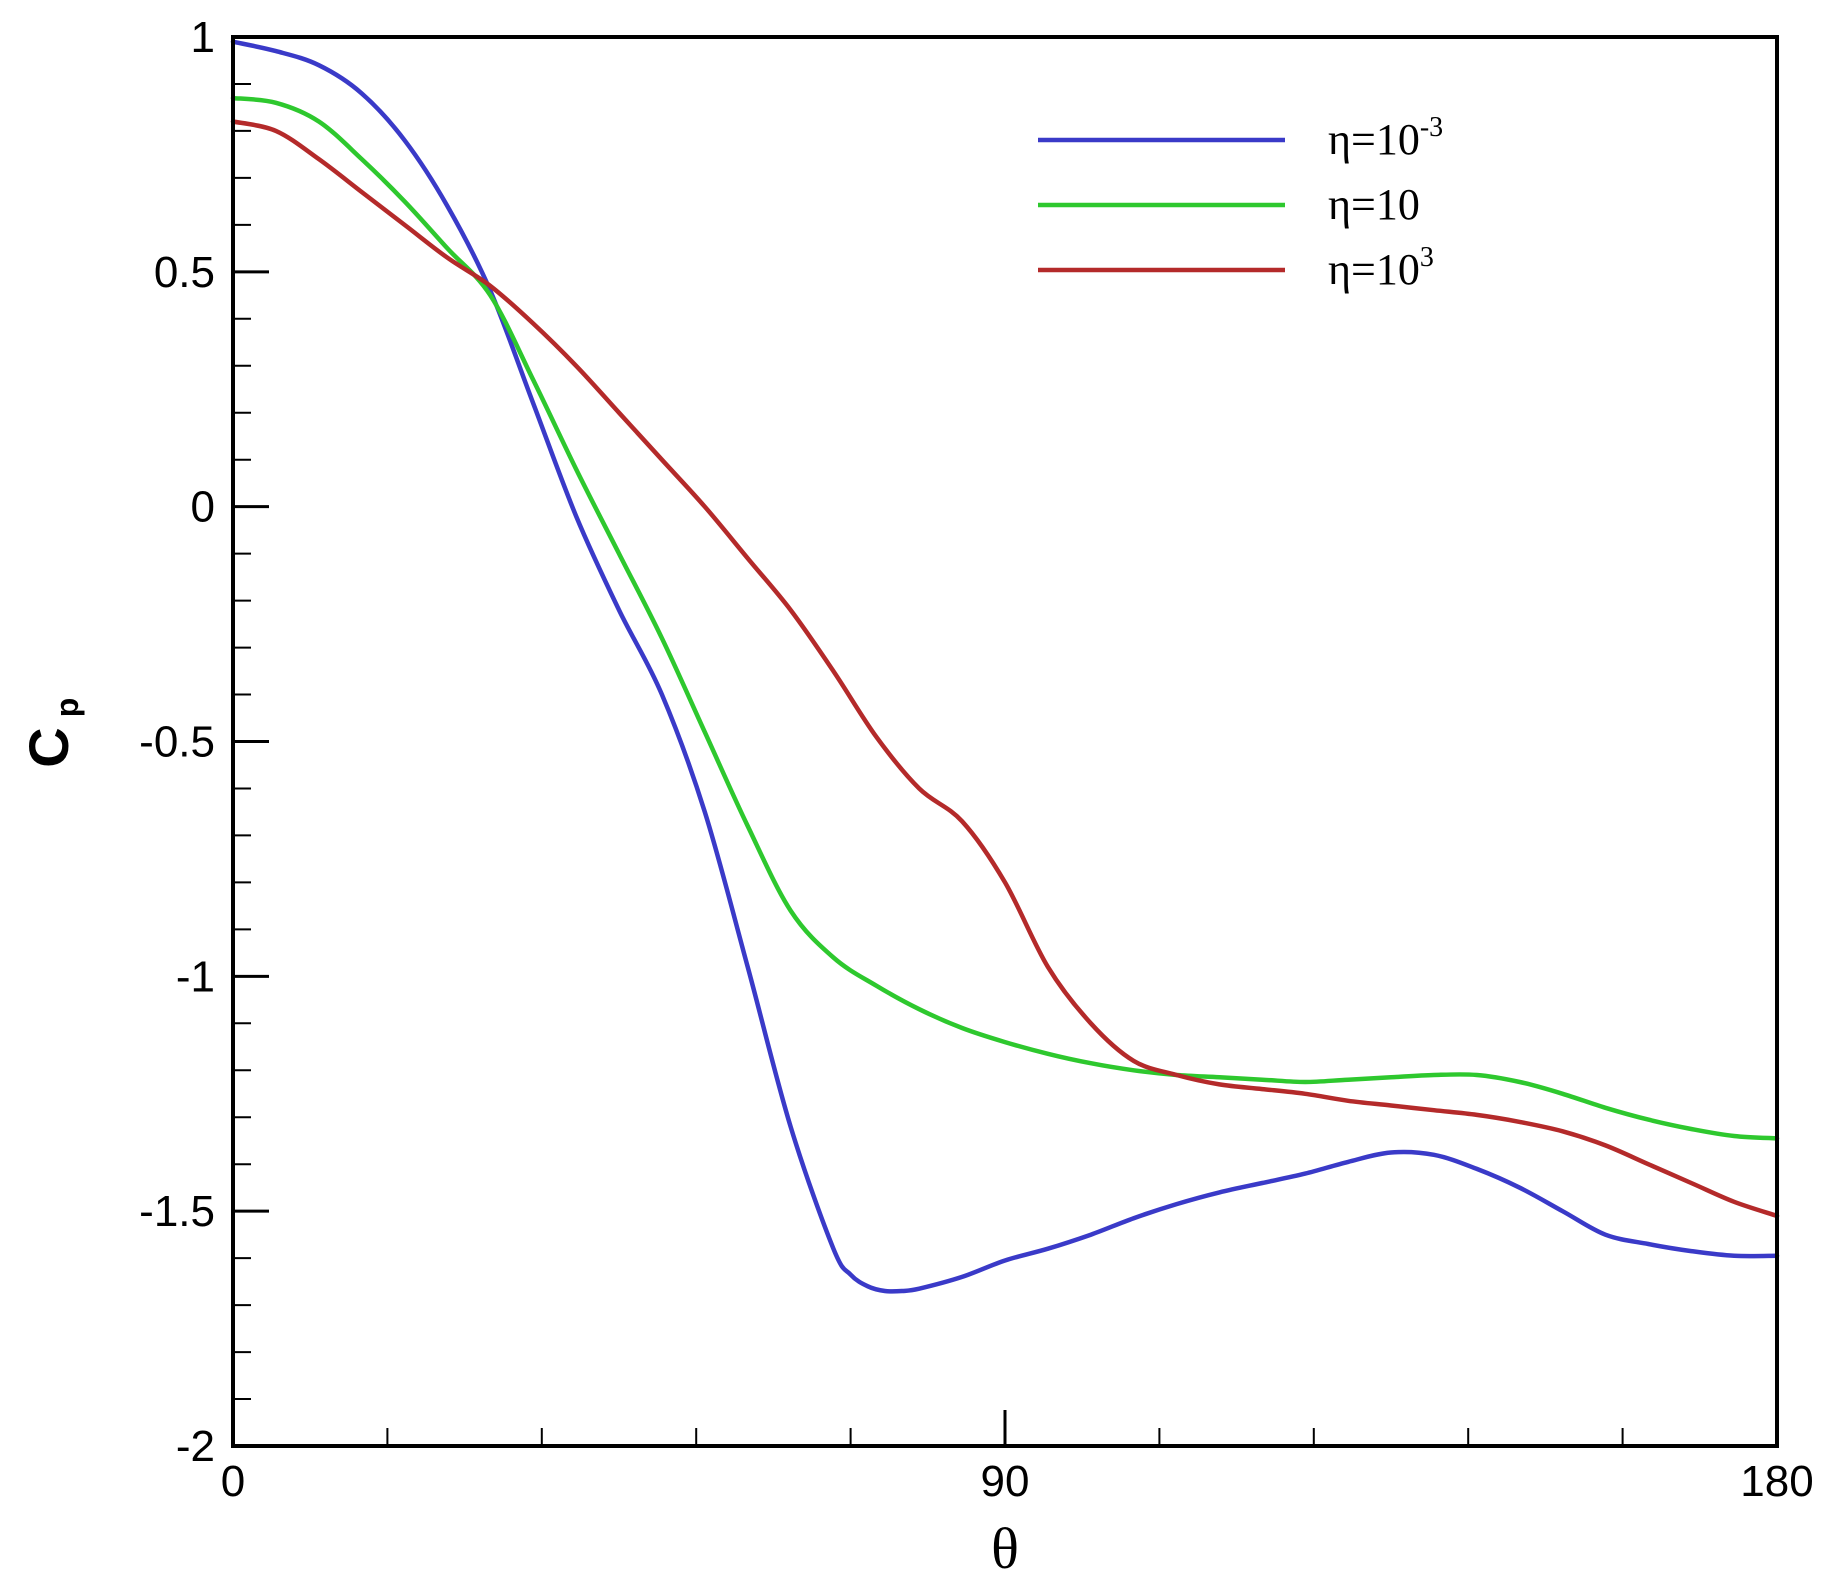 The height and width of the screenshot is (1577, 1831). I want to click on legend-label-2: η=103, so click(1381, 268).